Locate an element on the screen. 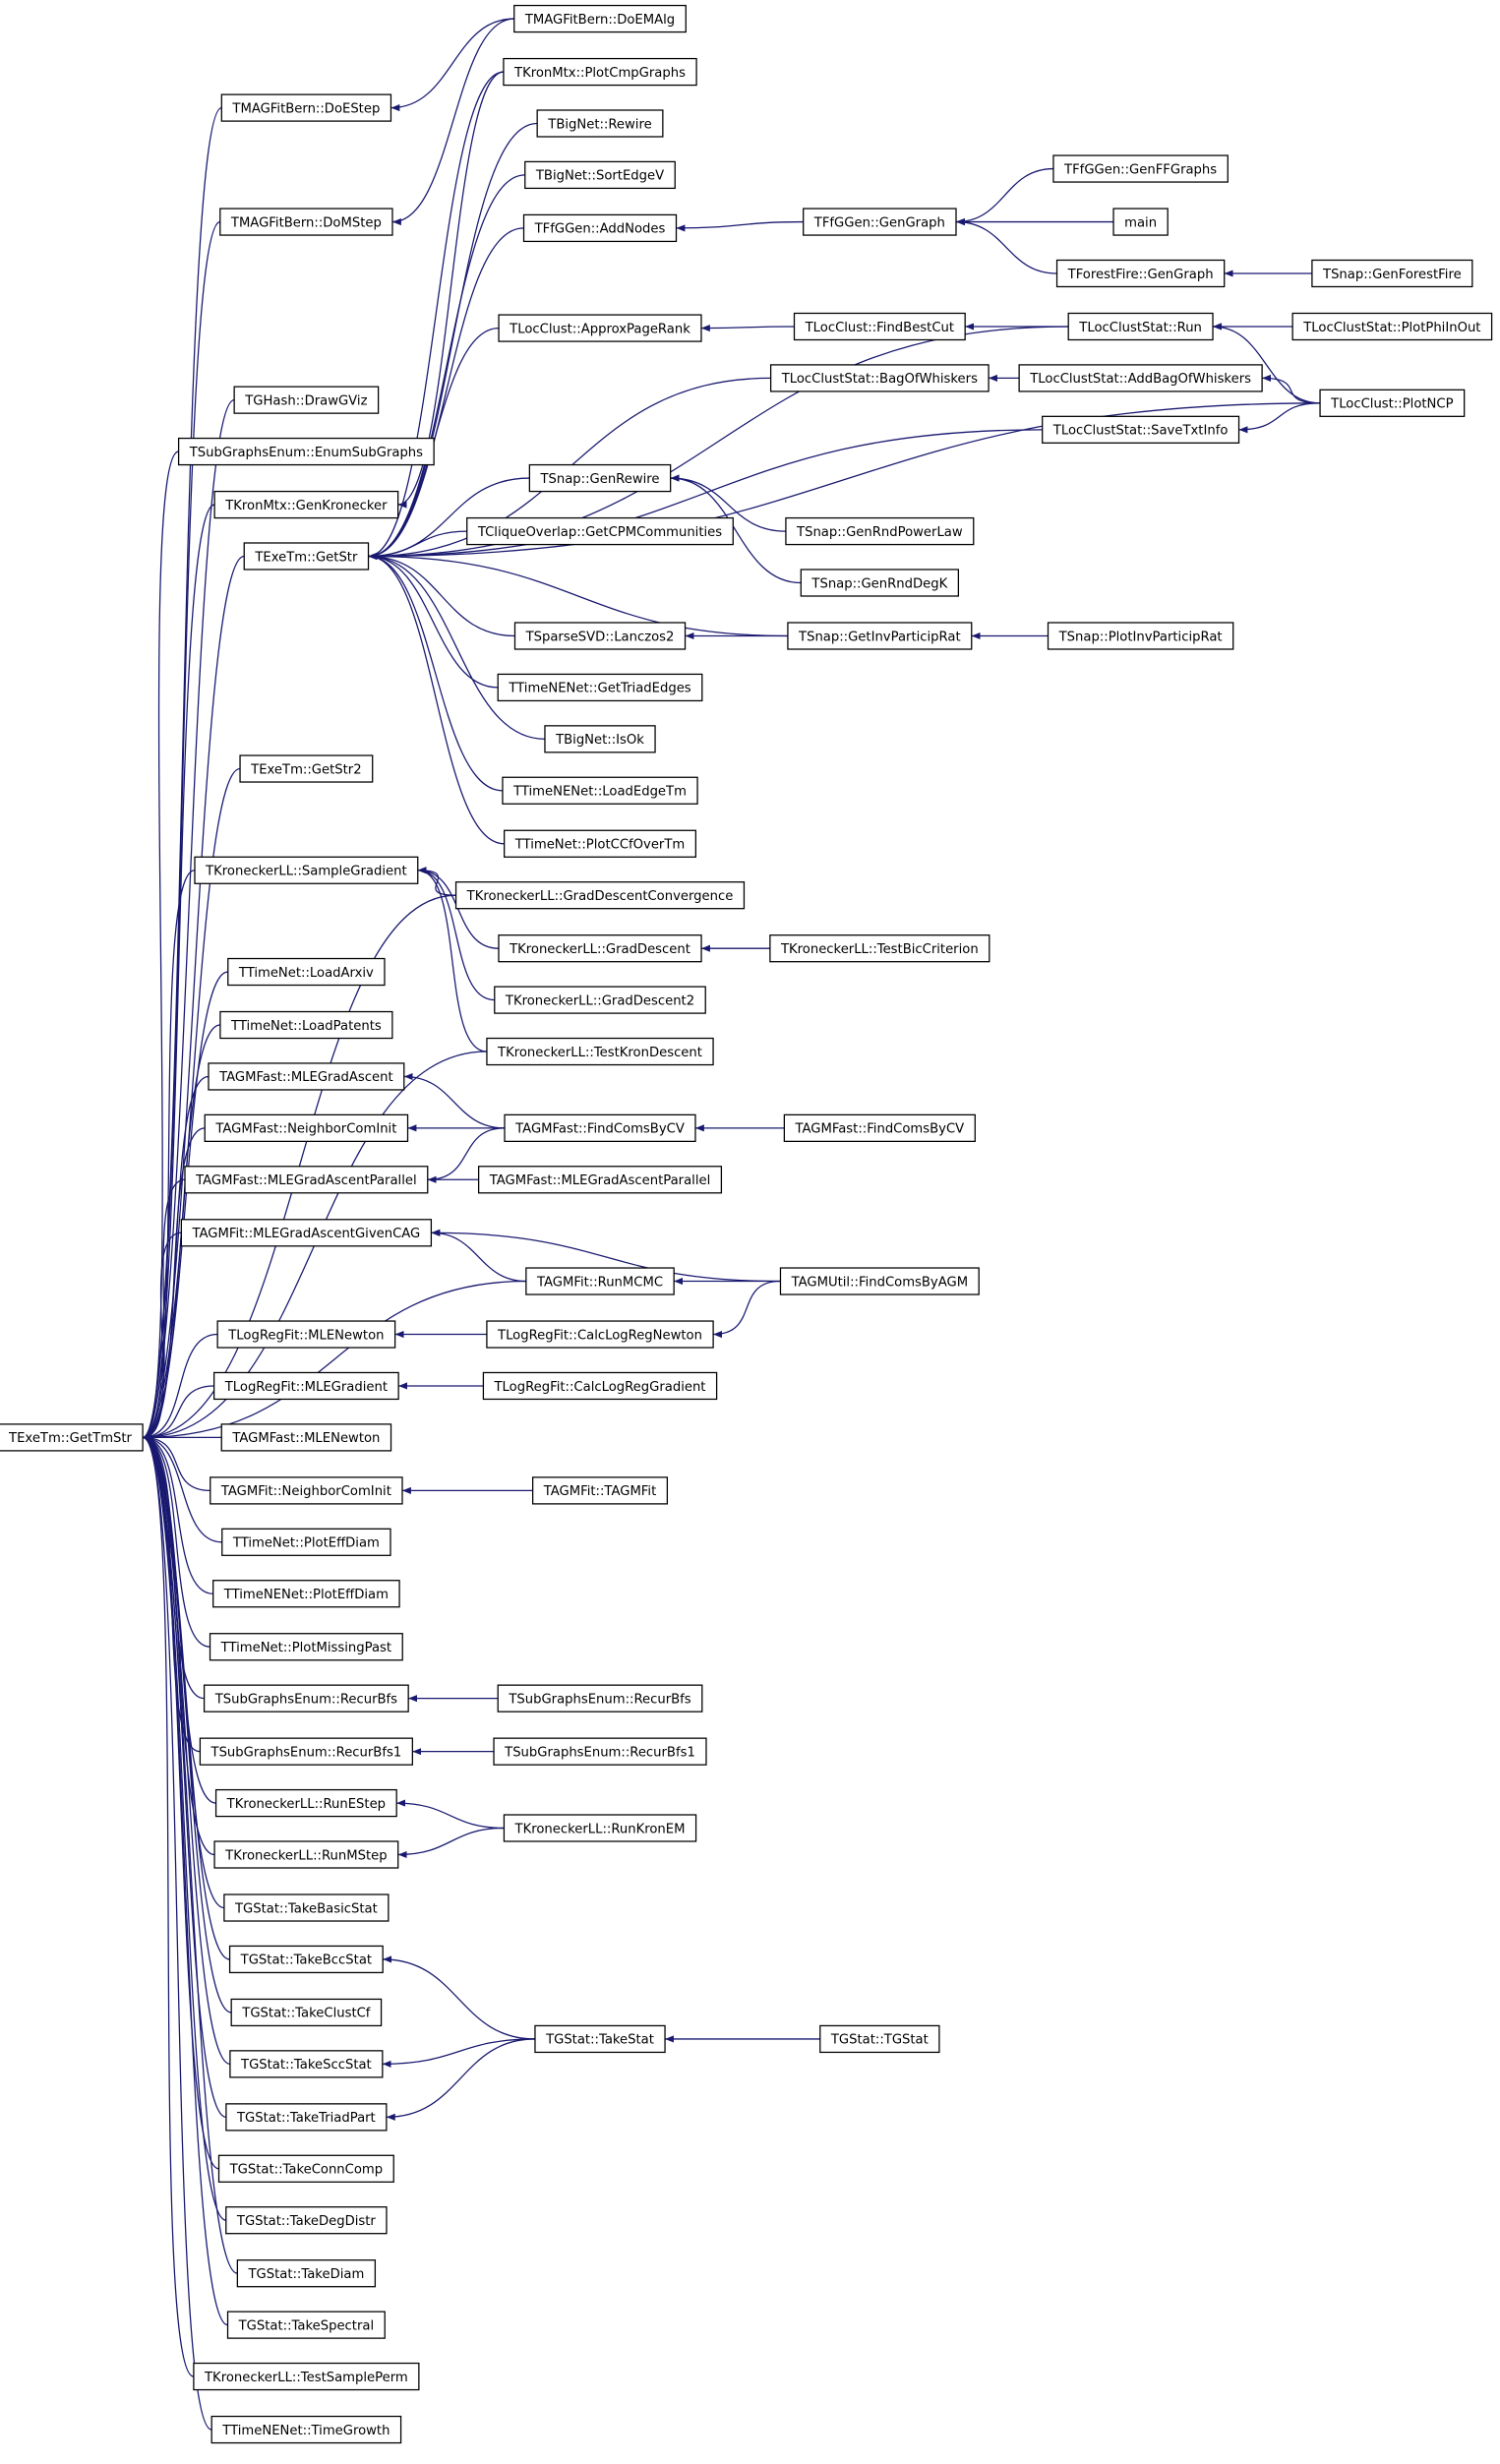 Image resolution: width=1500 pixels, height=2464 pixels. node: TGStat::TakeStat is located at coordinates (600, 2039).